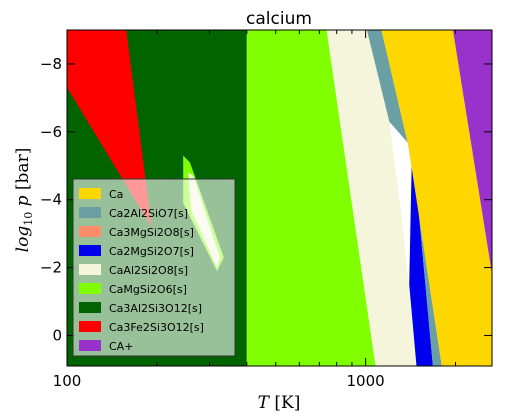 The width and height of the screenshot is (505, 416). Describe the element at coordinates (24, 200) in the screenshot. I see `y-axis-label: log10 p [bar]` at that location.